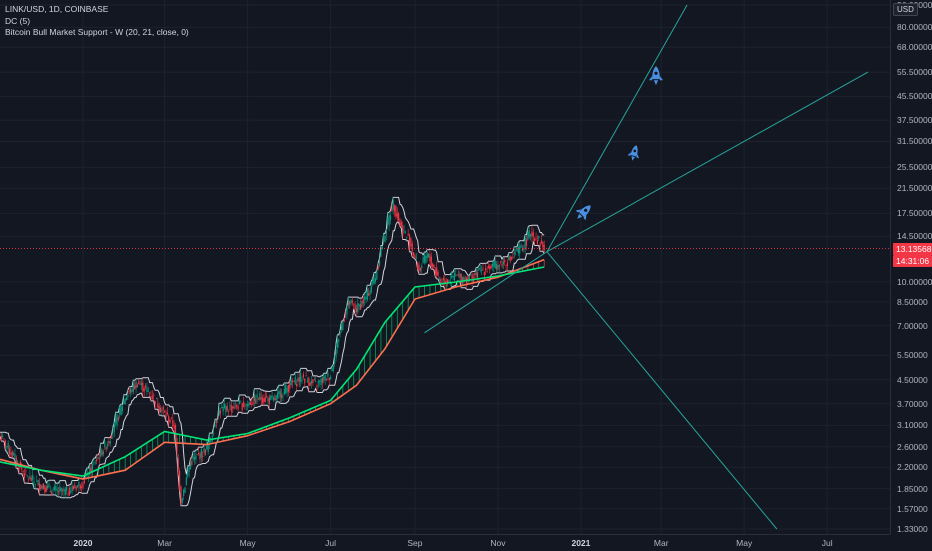 This screenshot has height=551, width=932. I want to click on rocket-icon, so click(583, 213).